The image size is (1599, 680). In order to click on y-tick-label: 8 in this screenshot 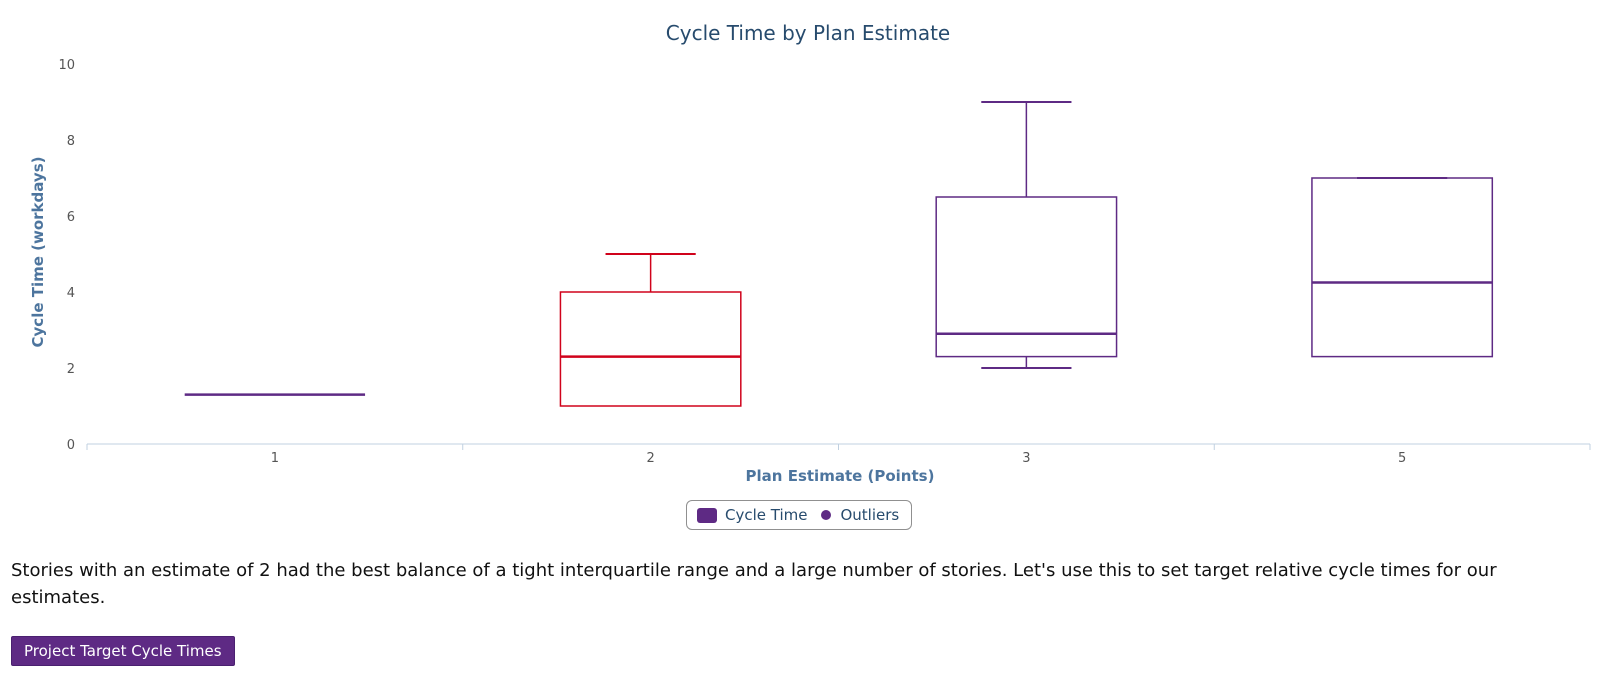, I will do `click(71, 141)`.